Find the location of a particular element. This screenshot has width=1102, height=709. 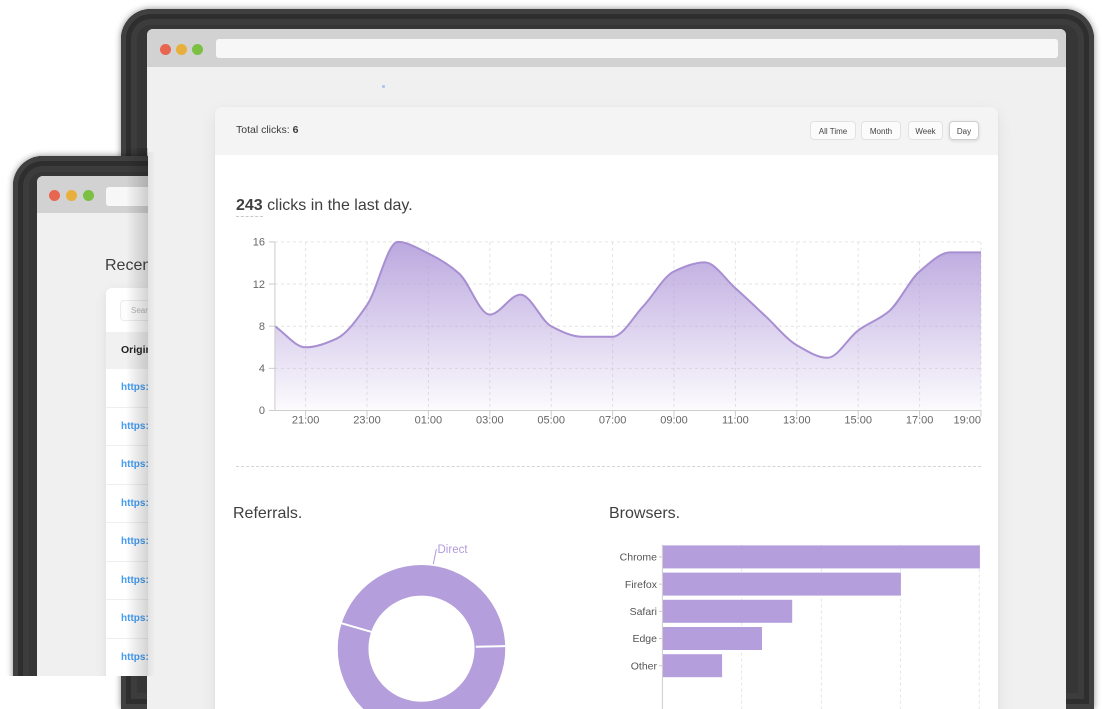

svg-text: 23:00 is located at coordinates (367, 421).